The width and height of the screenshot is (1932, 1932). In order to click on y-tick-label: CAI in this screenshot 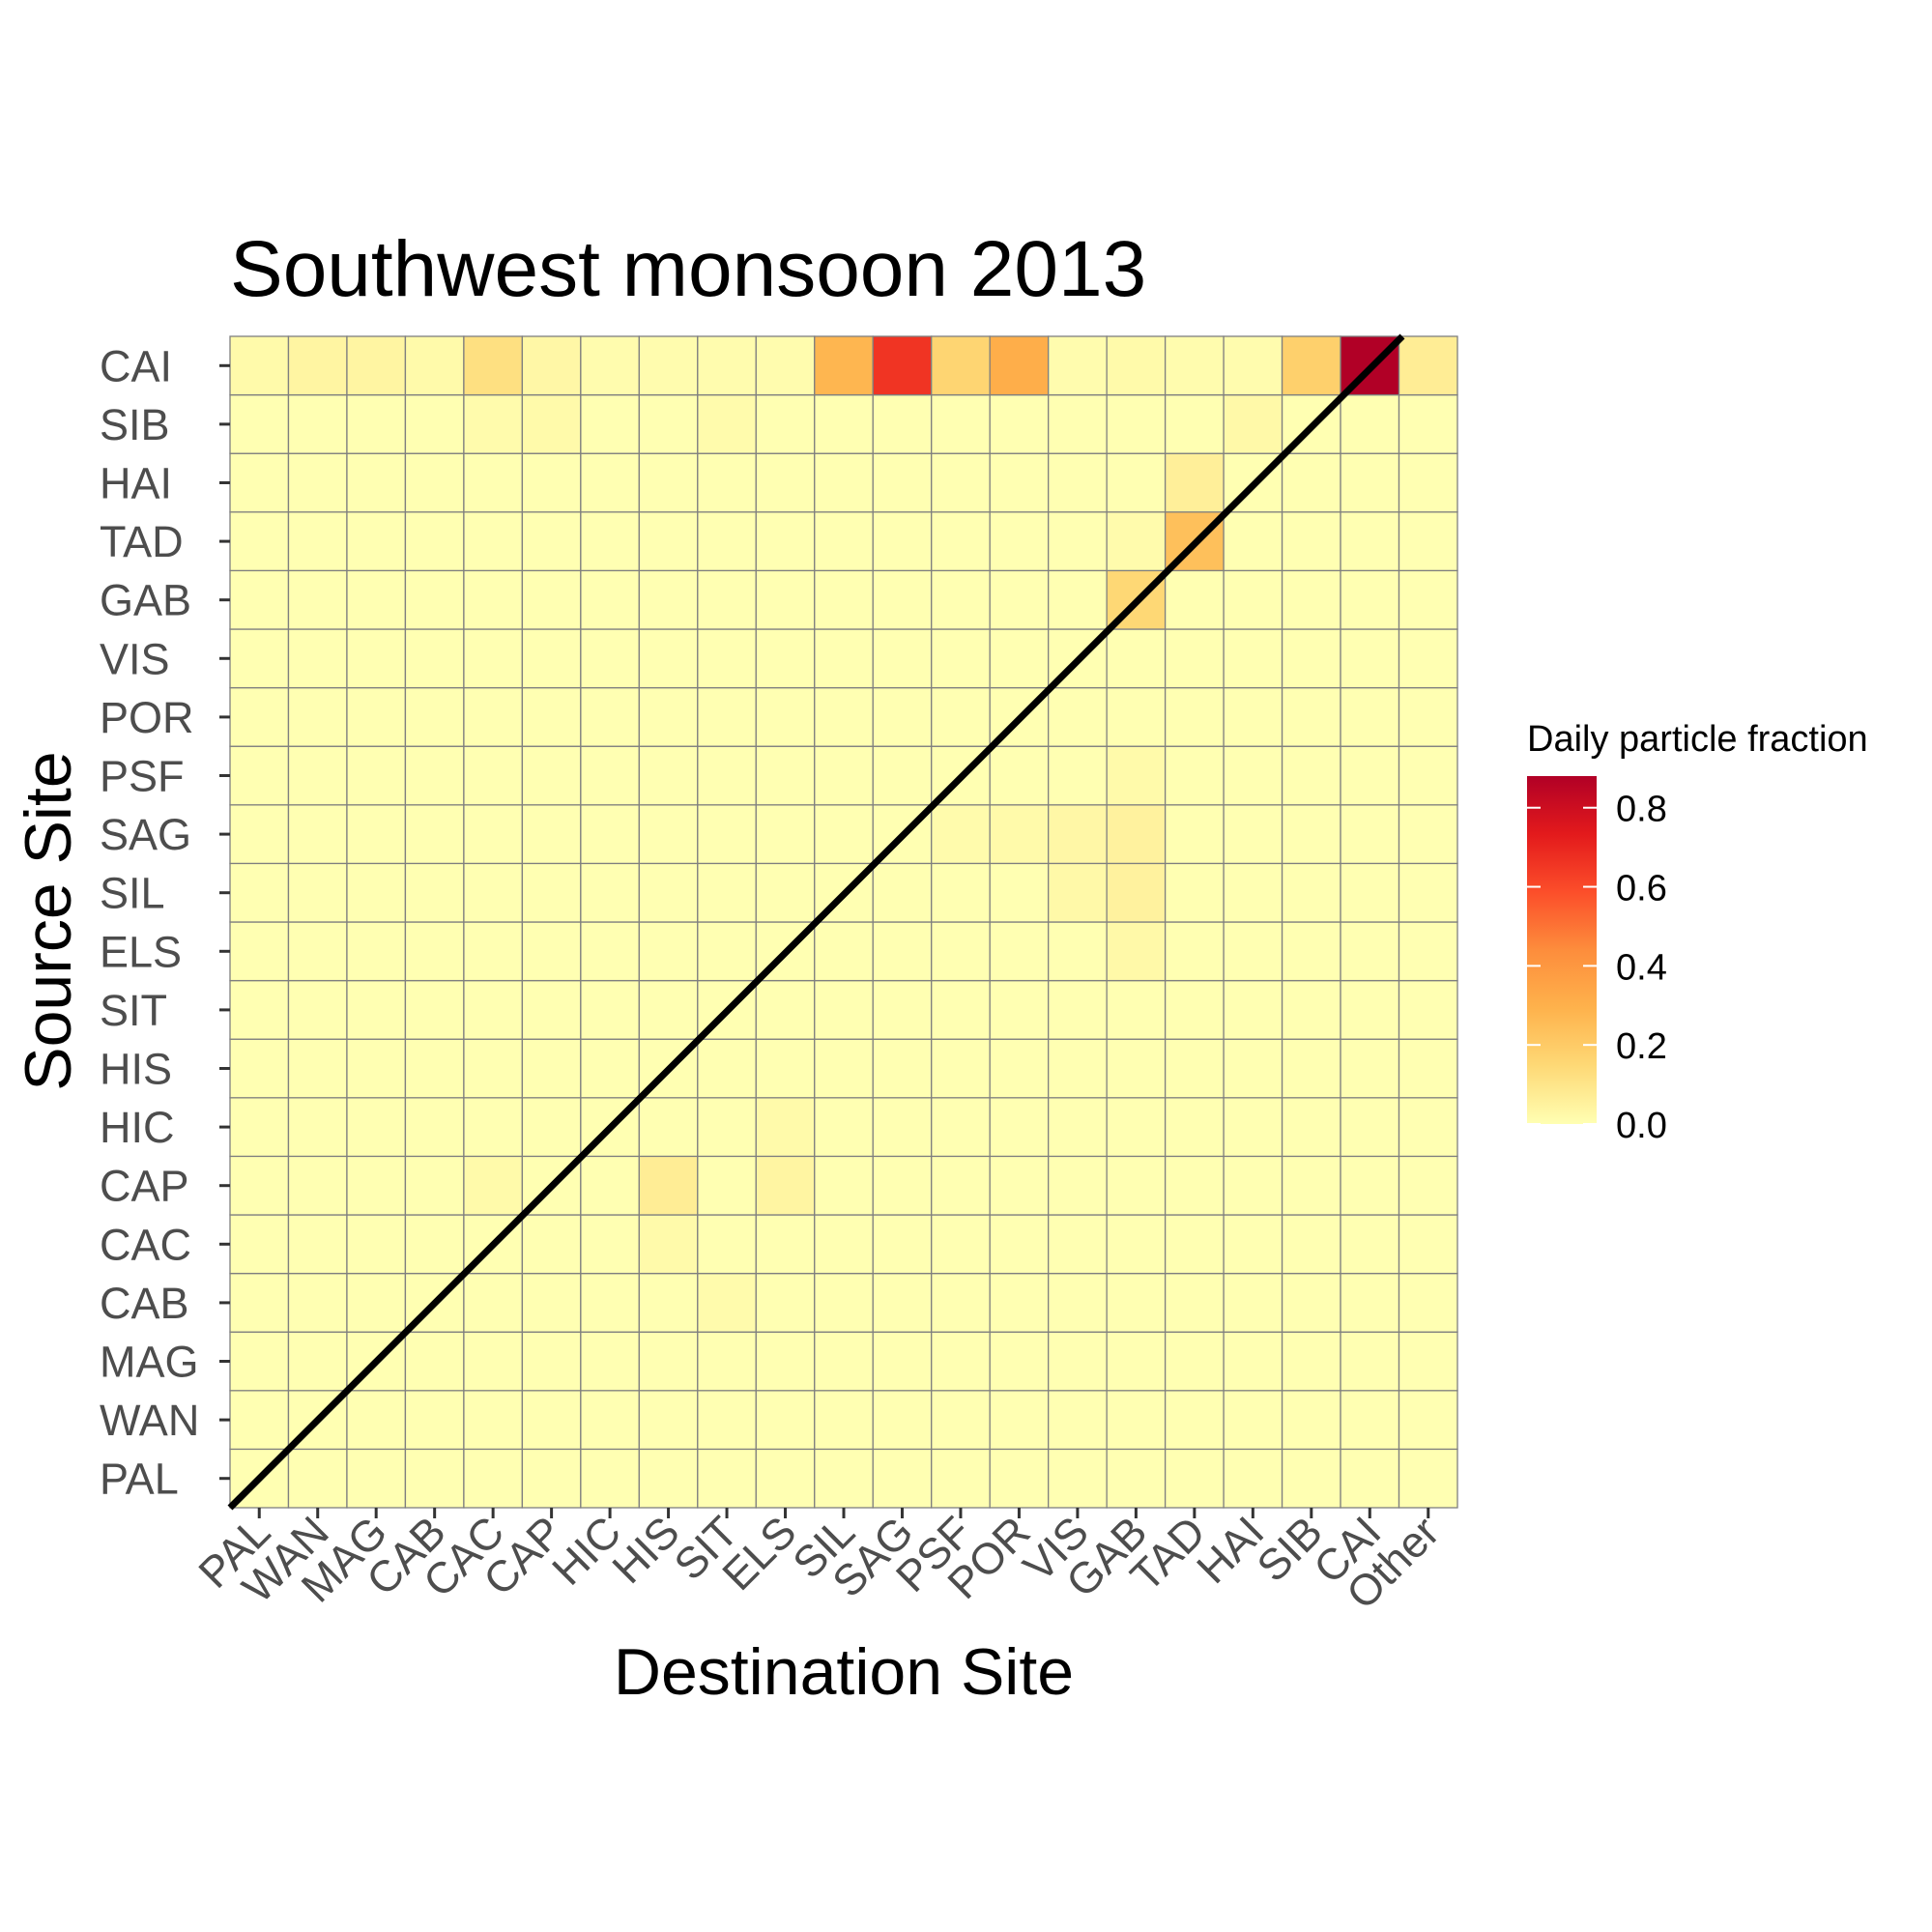, I will do `click(136, 365)`.